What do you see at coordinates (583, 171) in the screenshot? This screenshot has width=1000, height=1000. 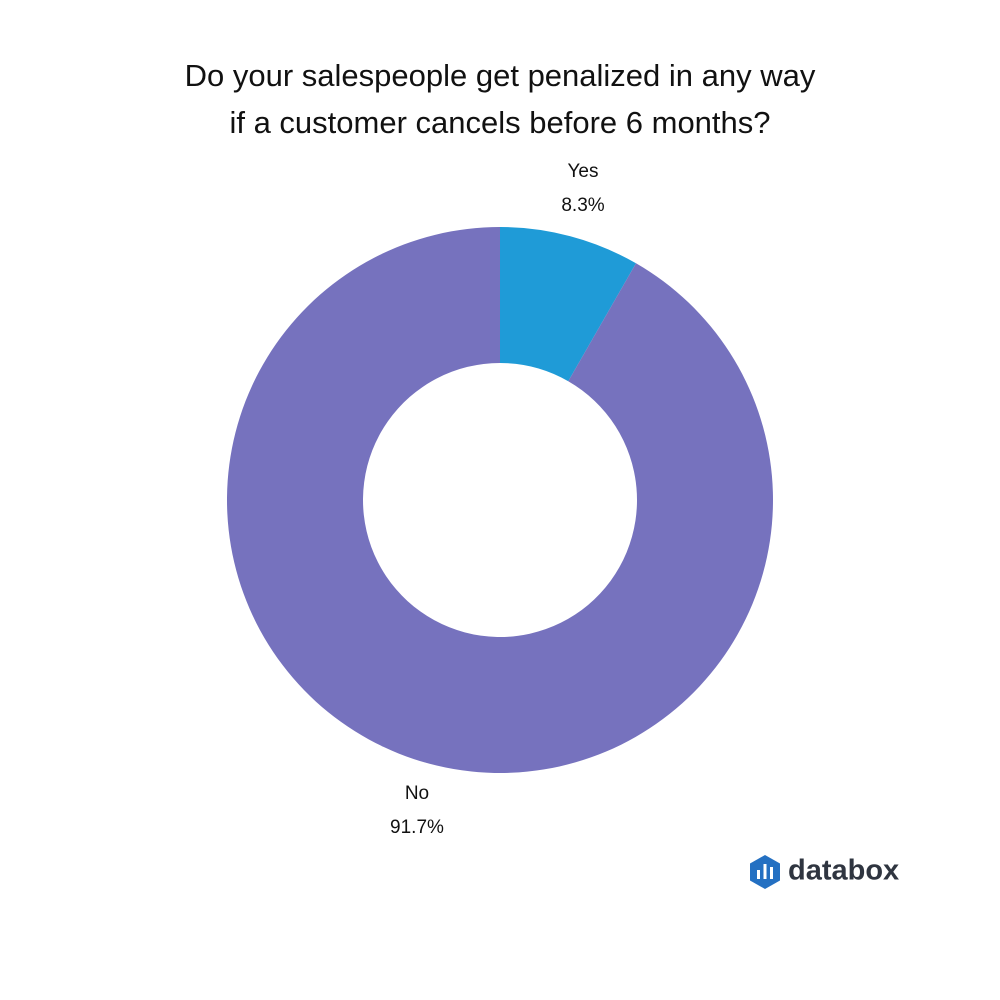 I see `slice-label: Yes` at bounding box center [583, 171].